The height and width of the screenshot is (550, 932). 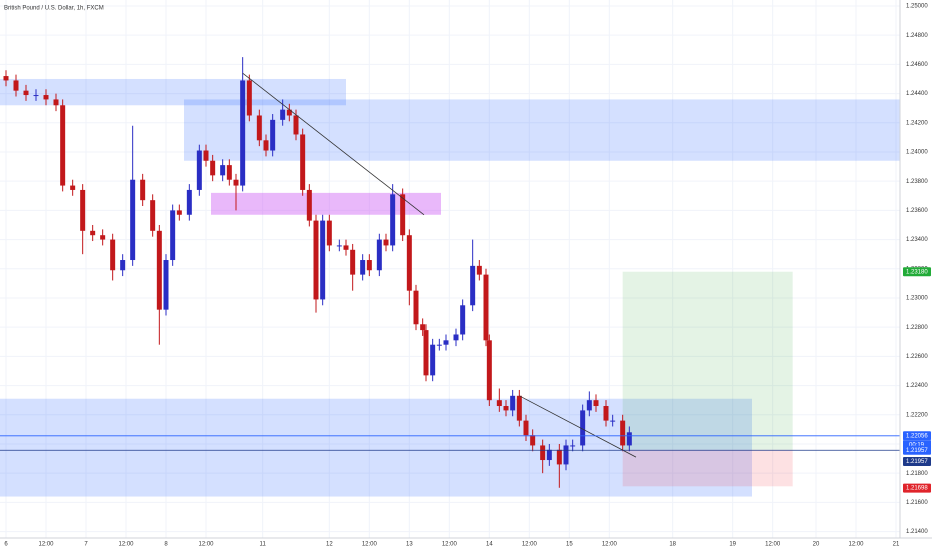 I want to click on countdown: 00:19, so click(x=917, y=445).